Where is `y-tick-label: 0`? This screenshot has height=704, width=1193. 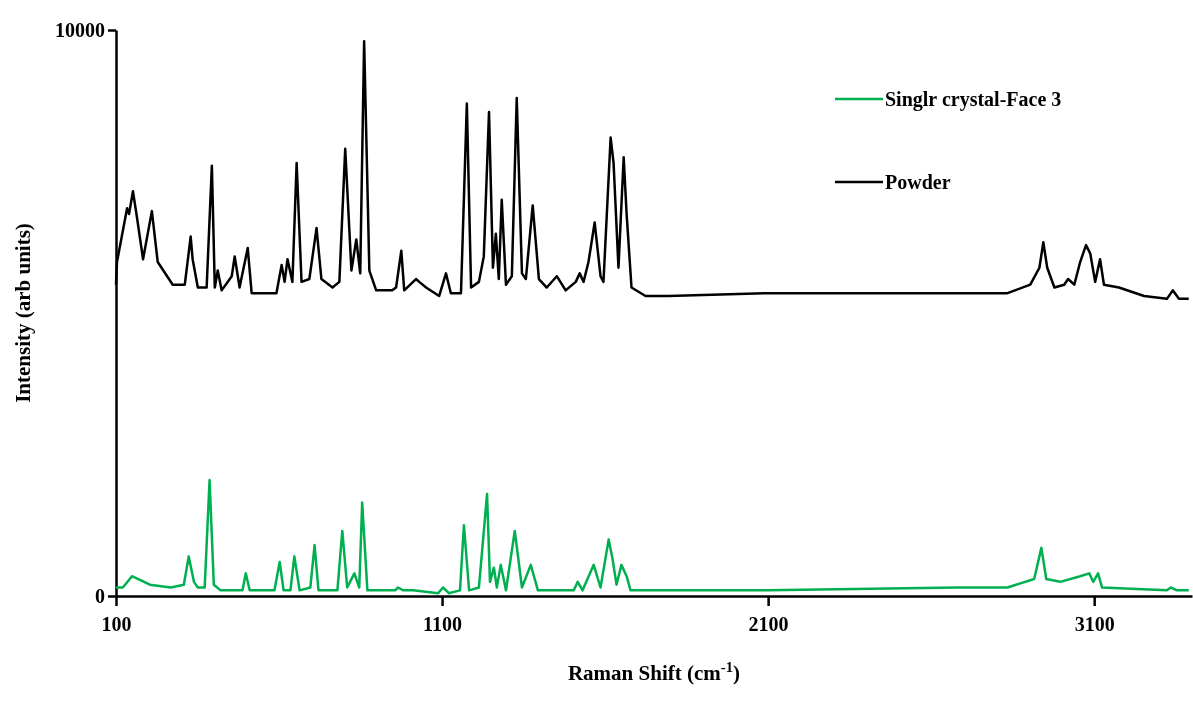
y-tick-label: 0 is located at coordinates (100, 595).